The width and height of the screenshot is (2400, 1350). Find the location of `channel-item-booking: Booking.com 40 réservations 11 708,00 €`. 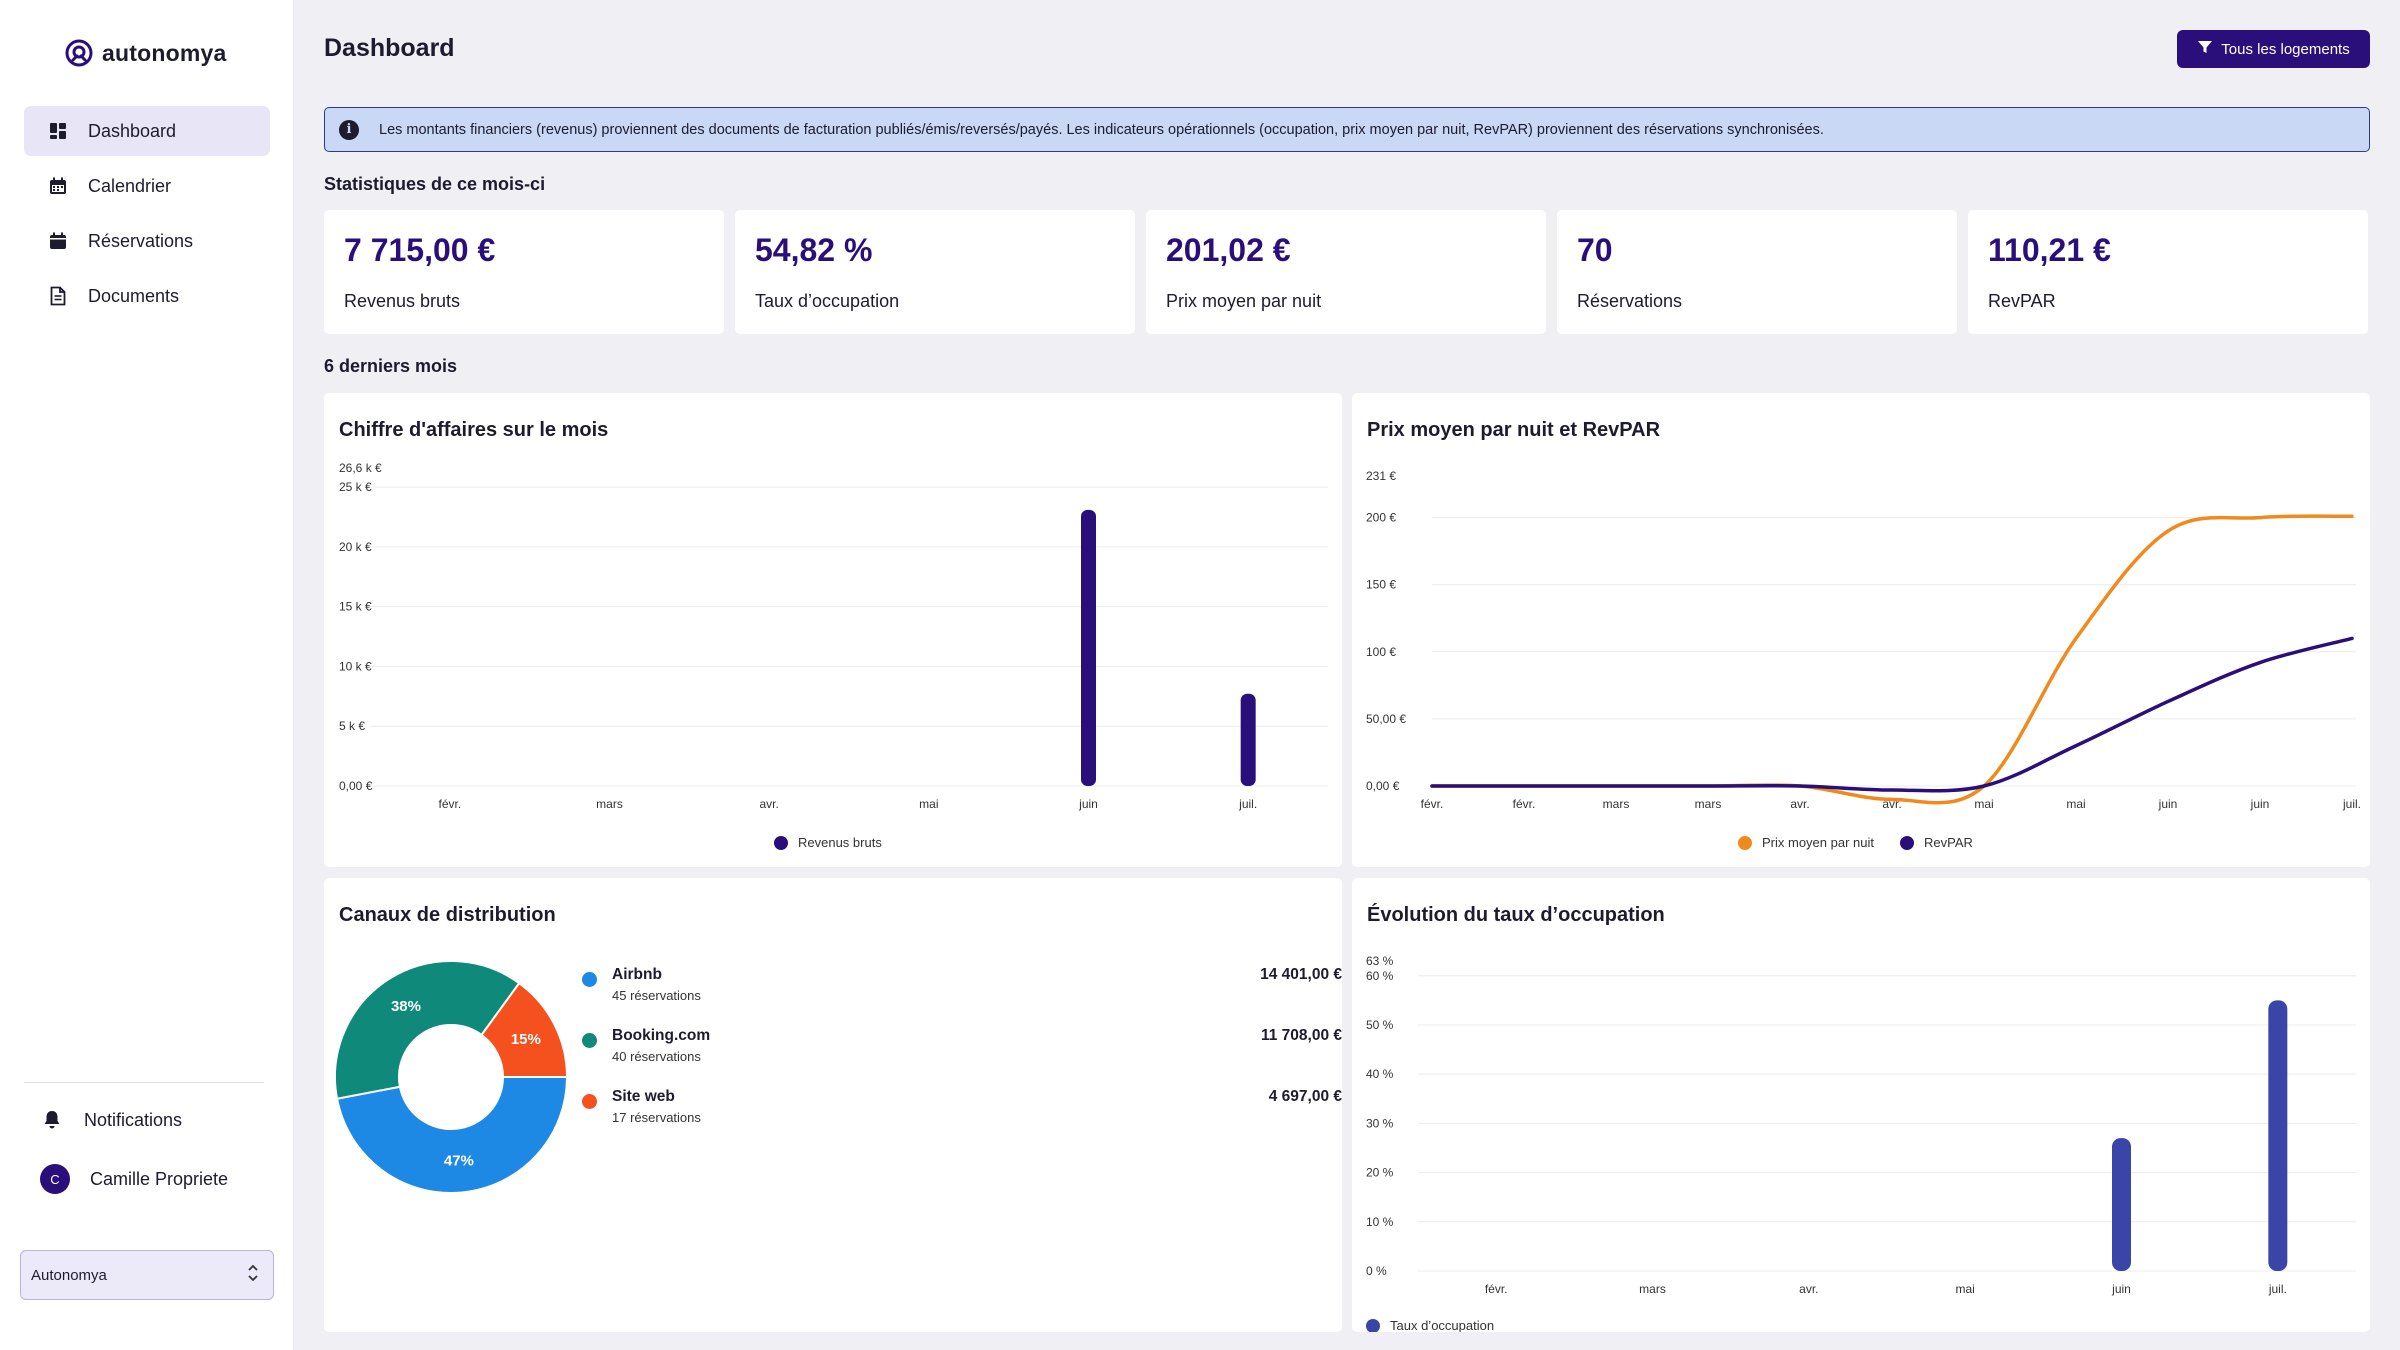

channel-item-booking: Booking.com 40 réservations 11 708,00 € is located at coordinates (962, 1055).